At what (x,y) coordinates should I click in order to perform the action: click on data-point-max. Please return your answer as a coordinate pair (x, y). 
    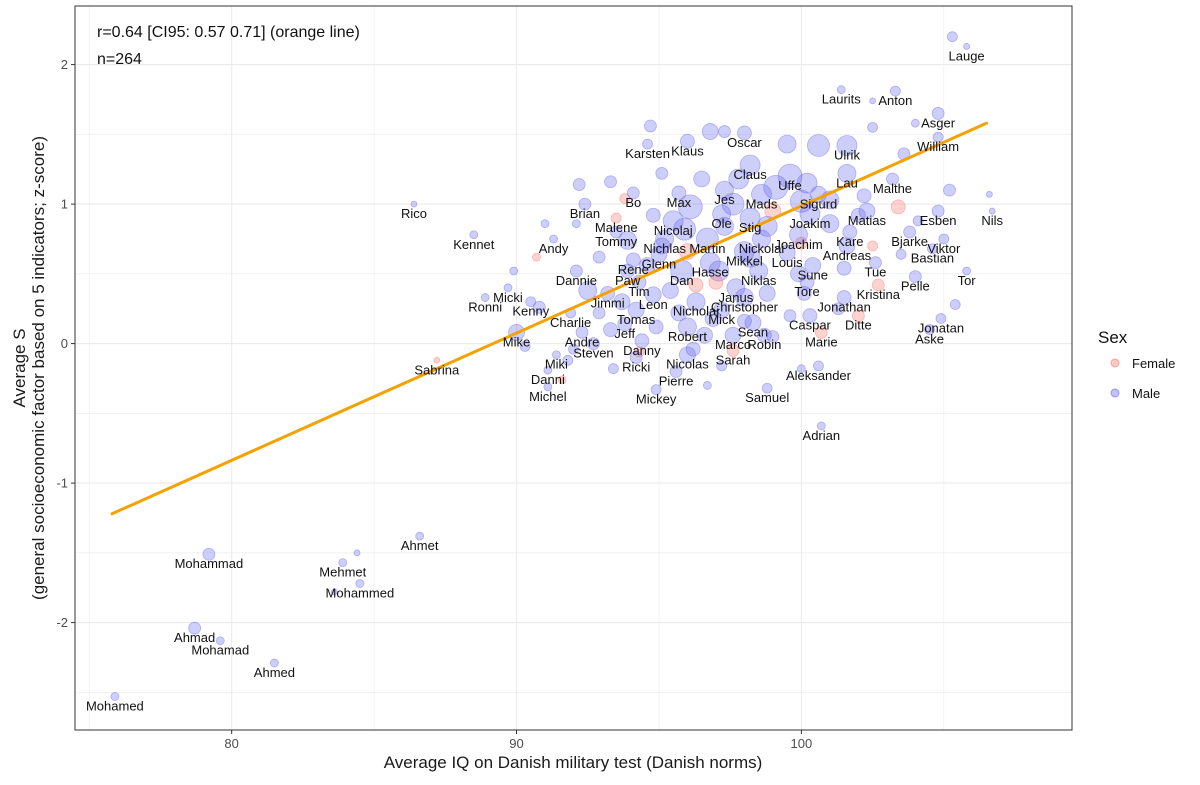
    Looking at the image, I should click on (679, 193).